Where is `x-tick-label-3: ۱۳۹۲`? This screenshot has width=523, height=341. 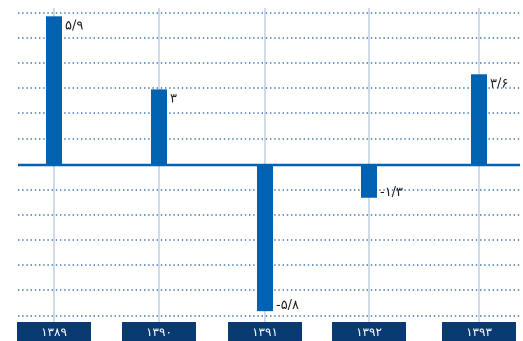 x-tick-label-3: ۱۳۹۲ is located at coordinates (369, 332).